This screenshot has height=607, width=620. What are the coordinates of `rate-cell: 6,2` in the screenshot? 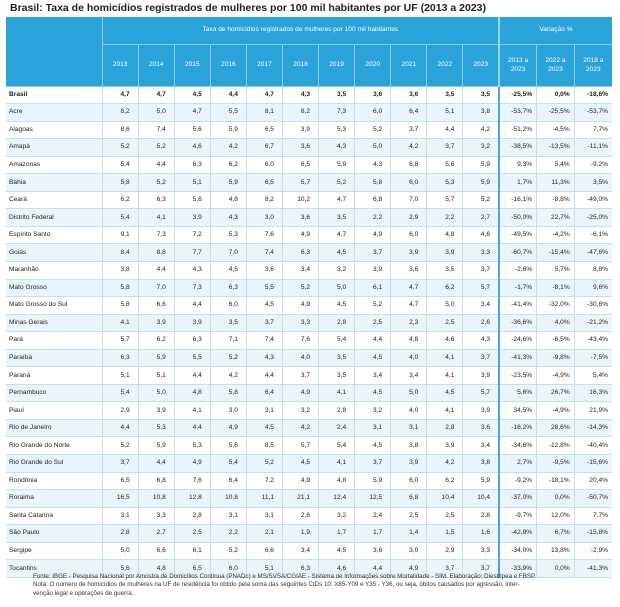 It's located at (120, 200).